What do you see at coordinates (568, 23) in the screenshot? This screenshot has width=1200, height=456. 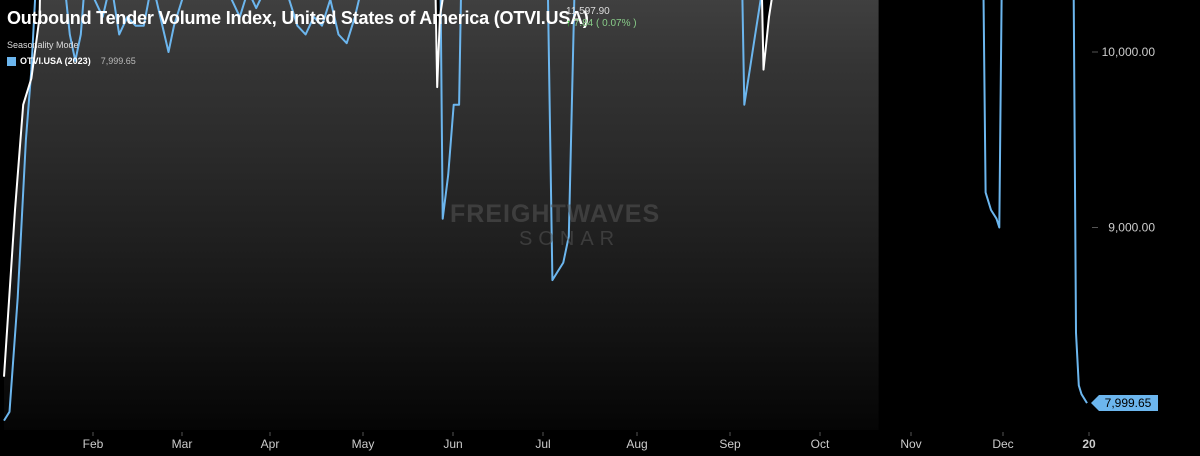 I see `up-arrow-icon: ↑` at bounding box center [568, 23].